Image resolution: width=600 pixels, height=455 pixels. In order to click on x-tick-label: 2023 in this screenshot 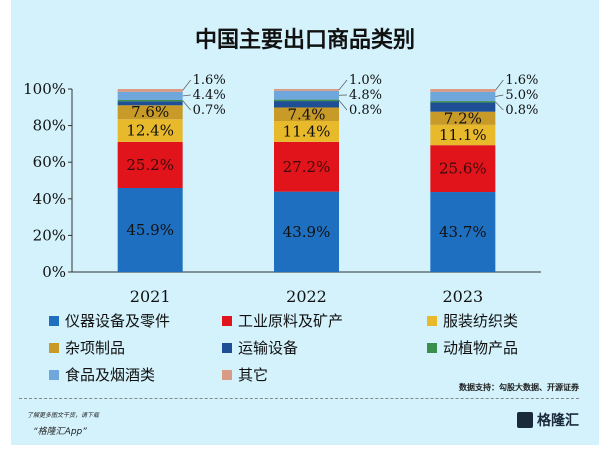, I will do `click(462, 296)`.